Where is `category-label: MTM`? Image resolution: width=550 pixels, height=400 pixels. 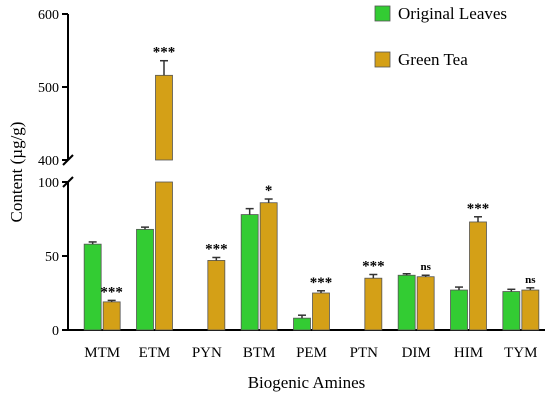 category-label: MTM is located at coordinates (102, 353).